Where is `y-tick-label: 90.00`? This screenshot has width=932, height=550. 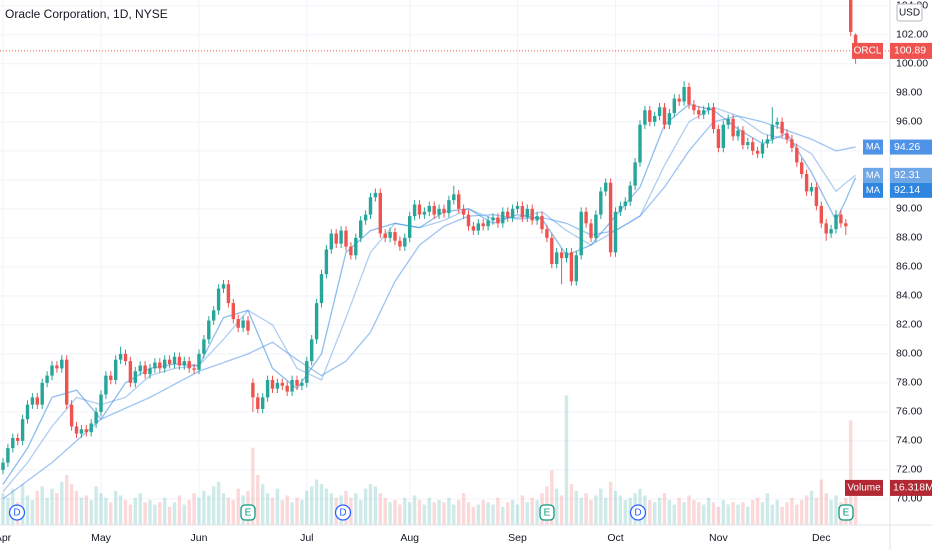
y-tick-label: 90.00 is located at coordinates (909, 209).